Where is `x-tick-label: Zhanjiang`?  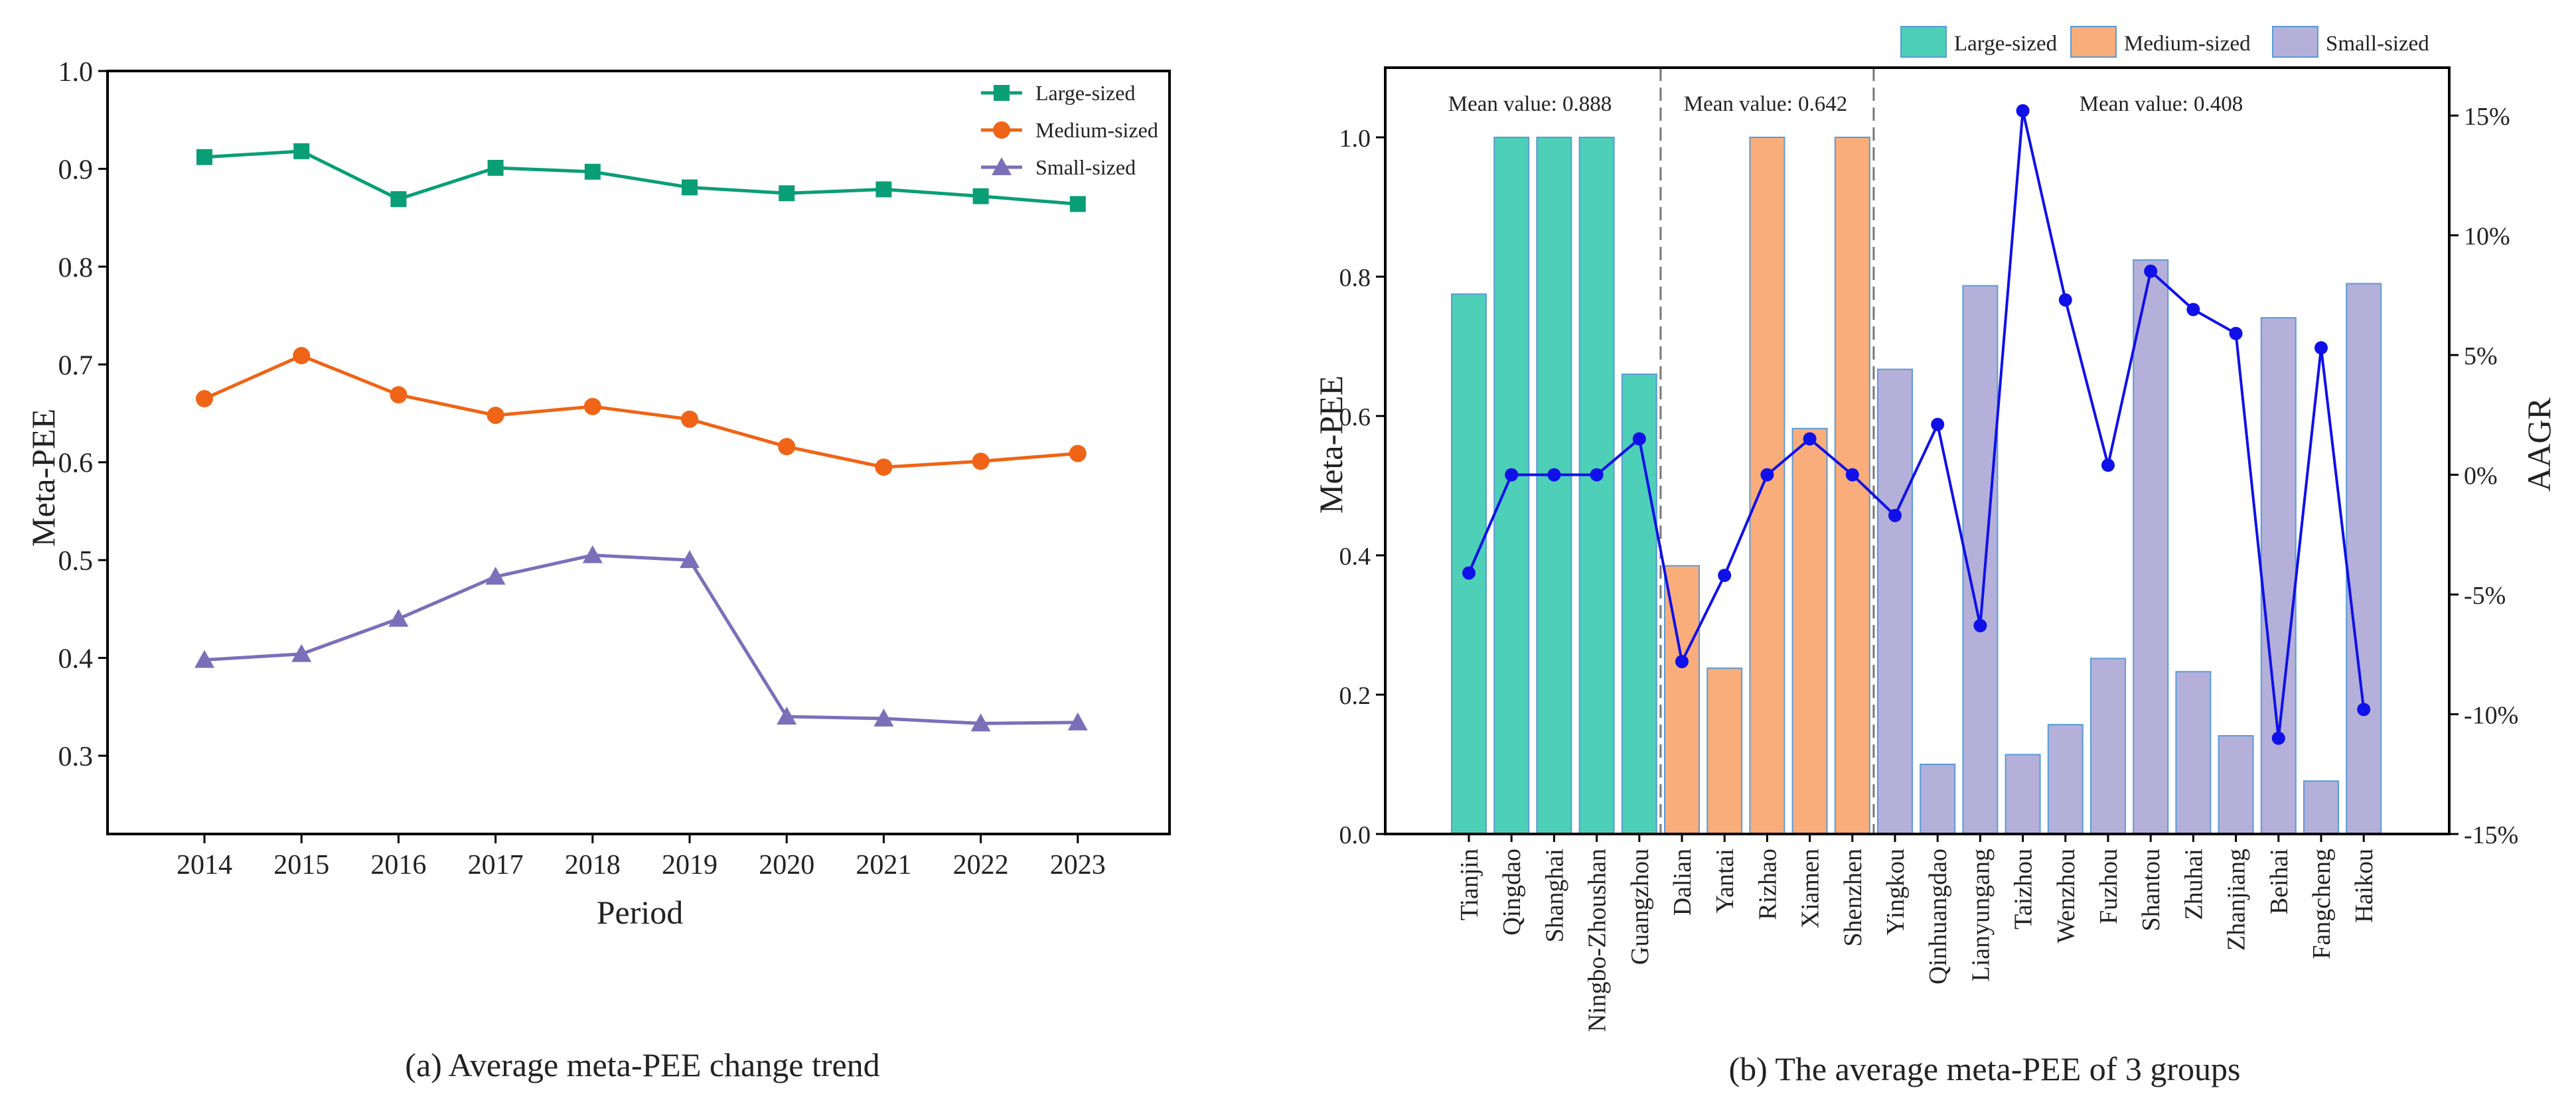 x-tick-label: Zhanjiang is located at coordinates (2237, 900).